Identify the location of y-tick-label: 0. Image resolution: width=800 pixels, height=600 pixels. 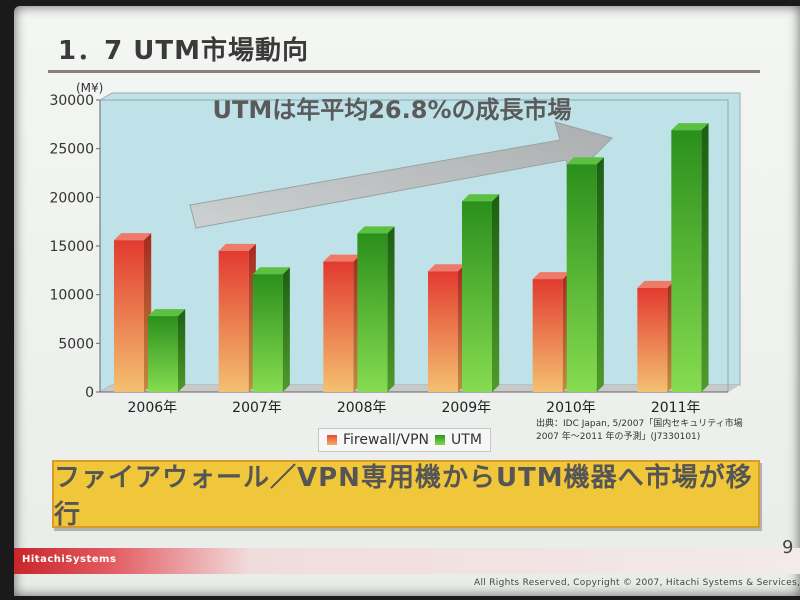
(89, 393).